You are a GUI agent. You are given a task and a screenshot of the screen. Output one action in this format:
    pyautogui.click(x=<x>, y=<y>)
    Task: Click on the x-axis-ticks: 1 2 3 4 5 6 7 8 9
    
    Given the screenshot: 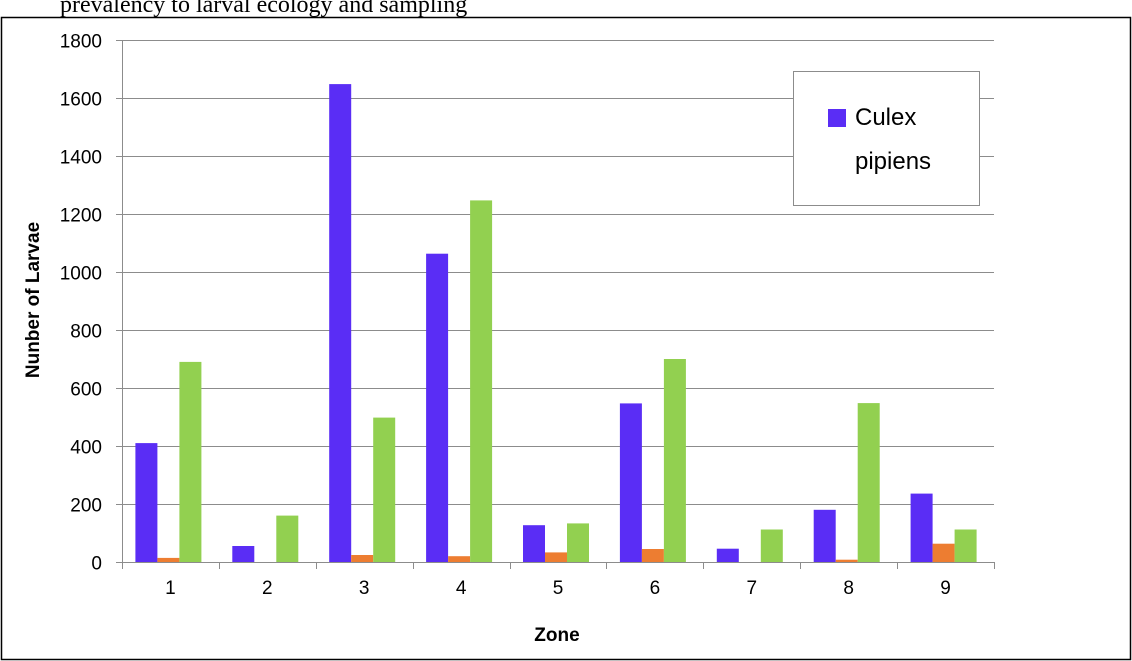 What is the action you would take?
    pyautogui.click(x=558, y=588)
    